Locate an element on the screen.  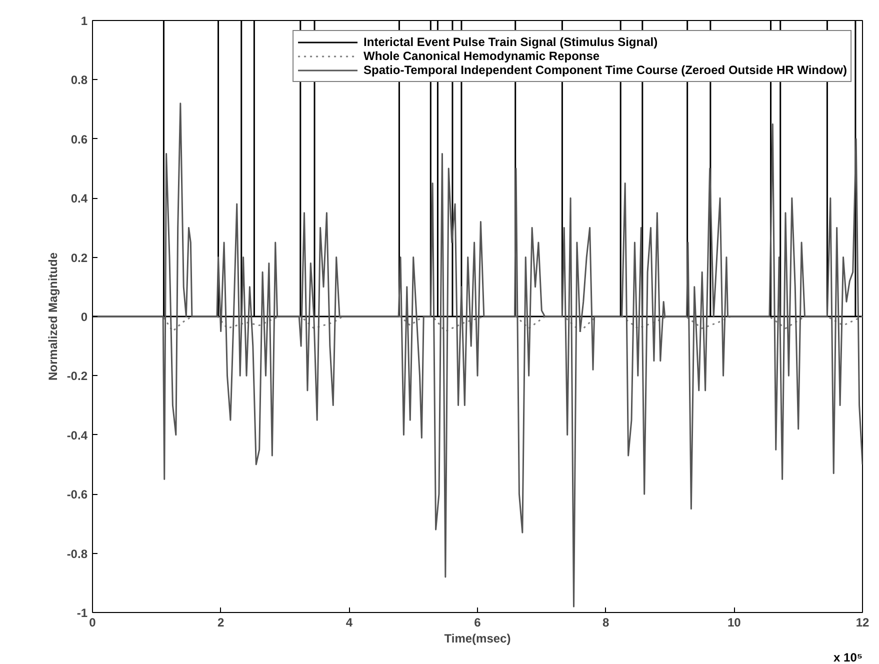
y-tick-label: 0.4 is located at coordinates (79, 199).